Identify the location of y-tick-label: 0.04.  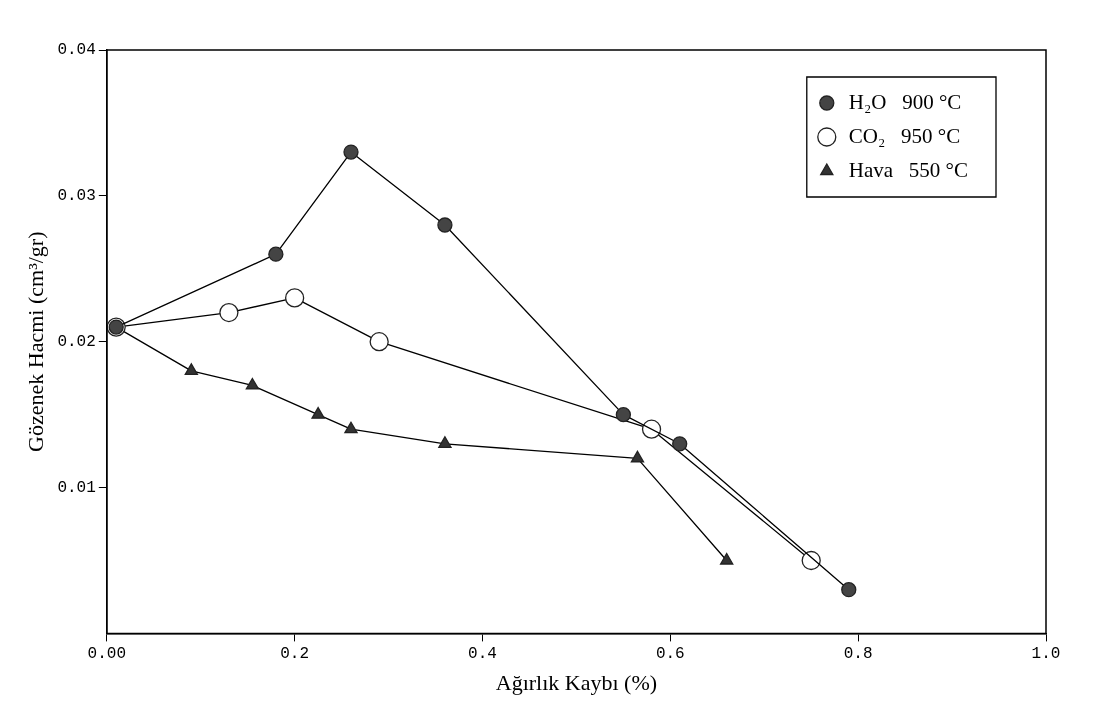
(76, 50).